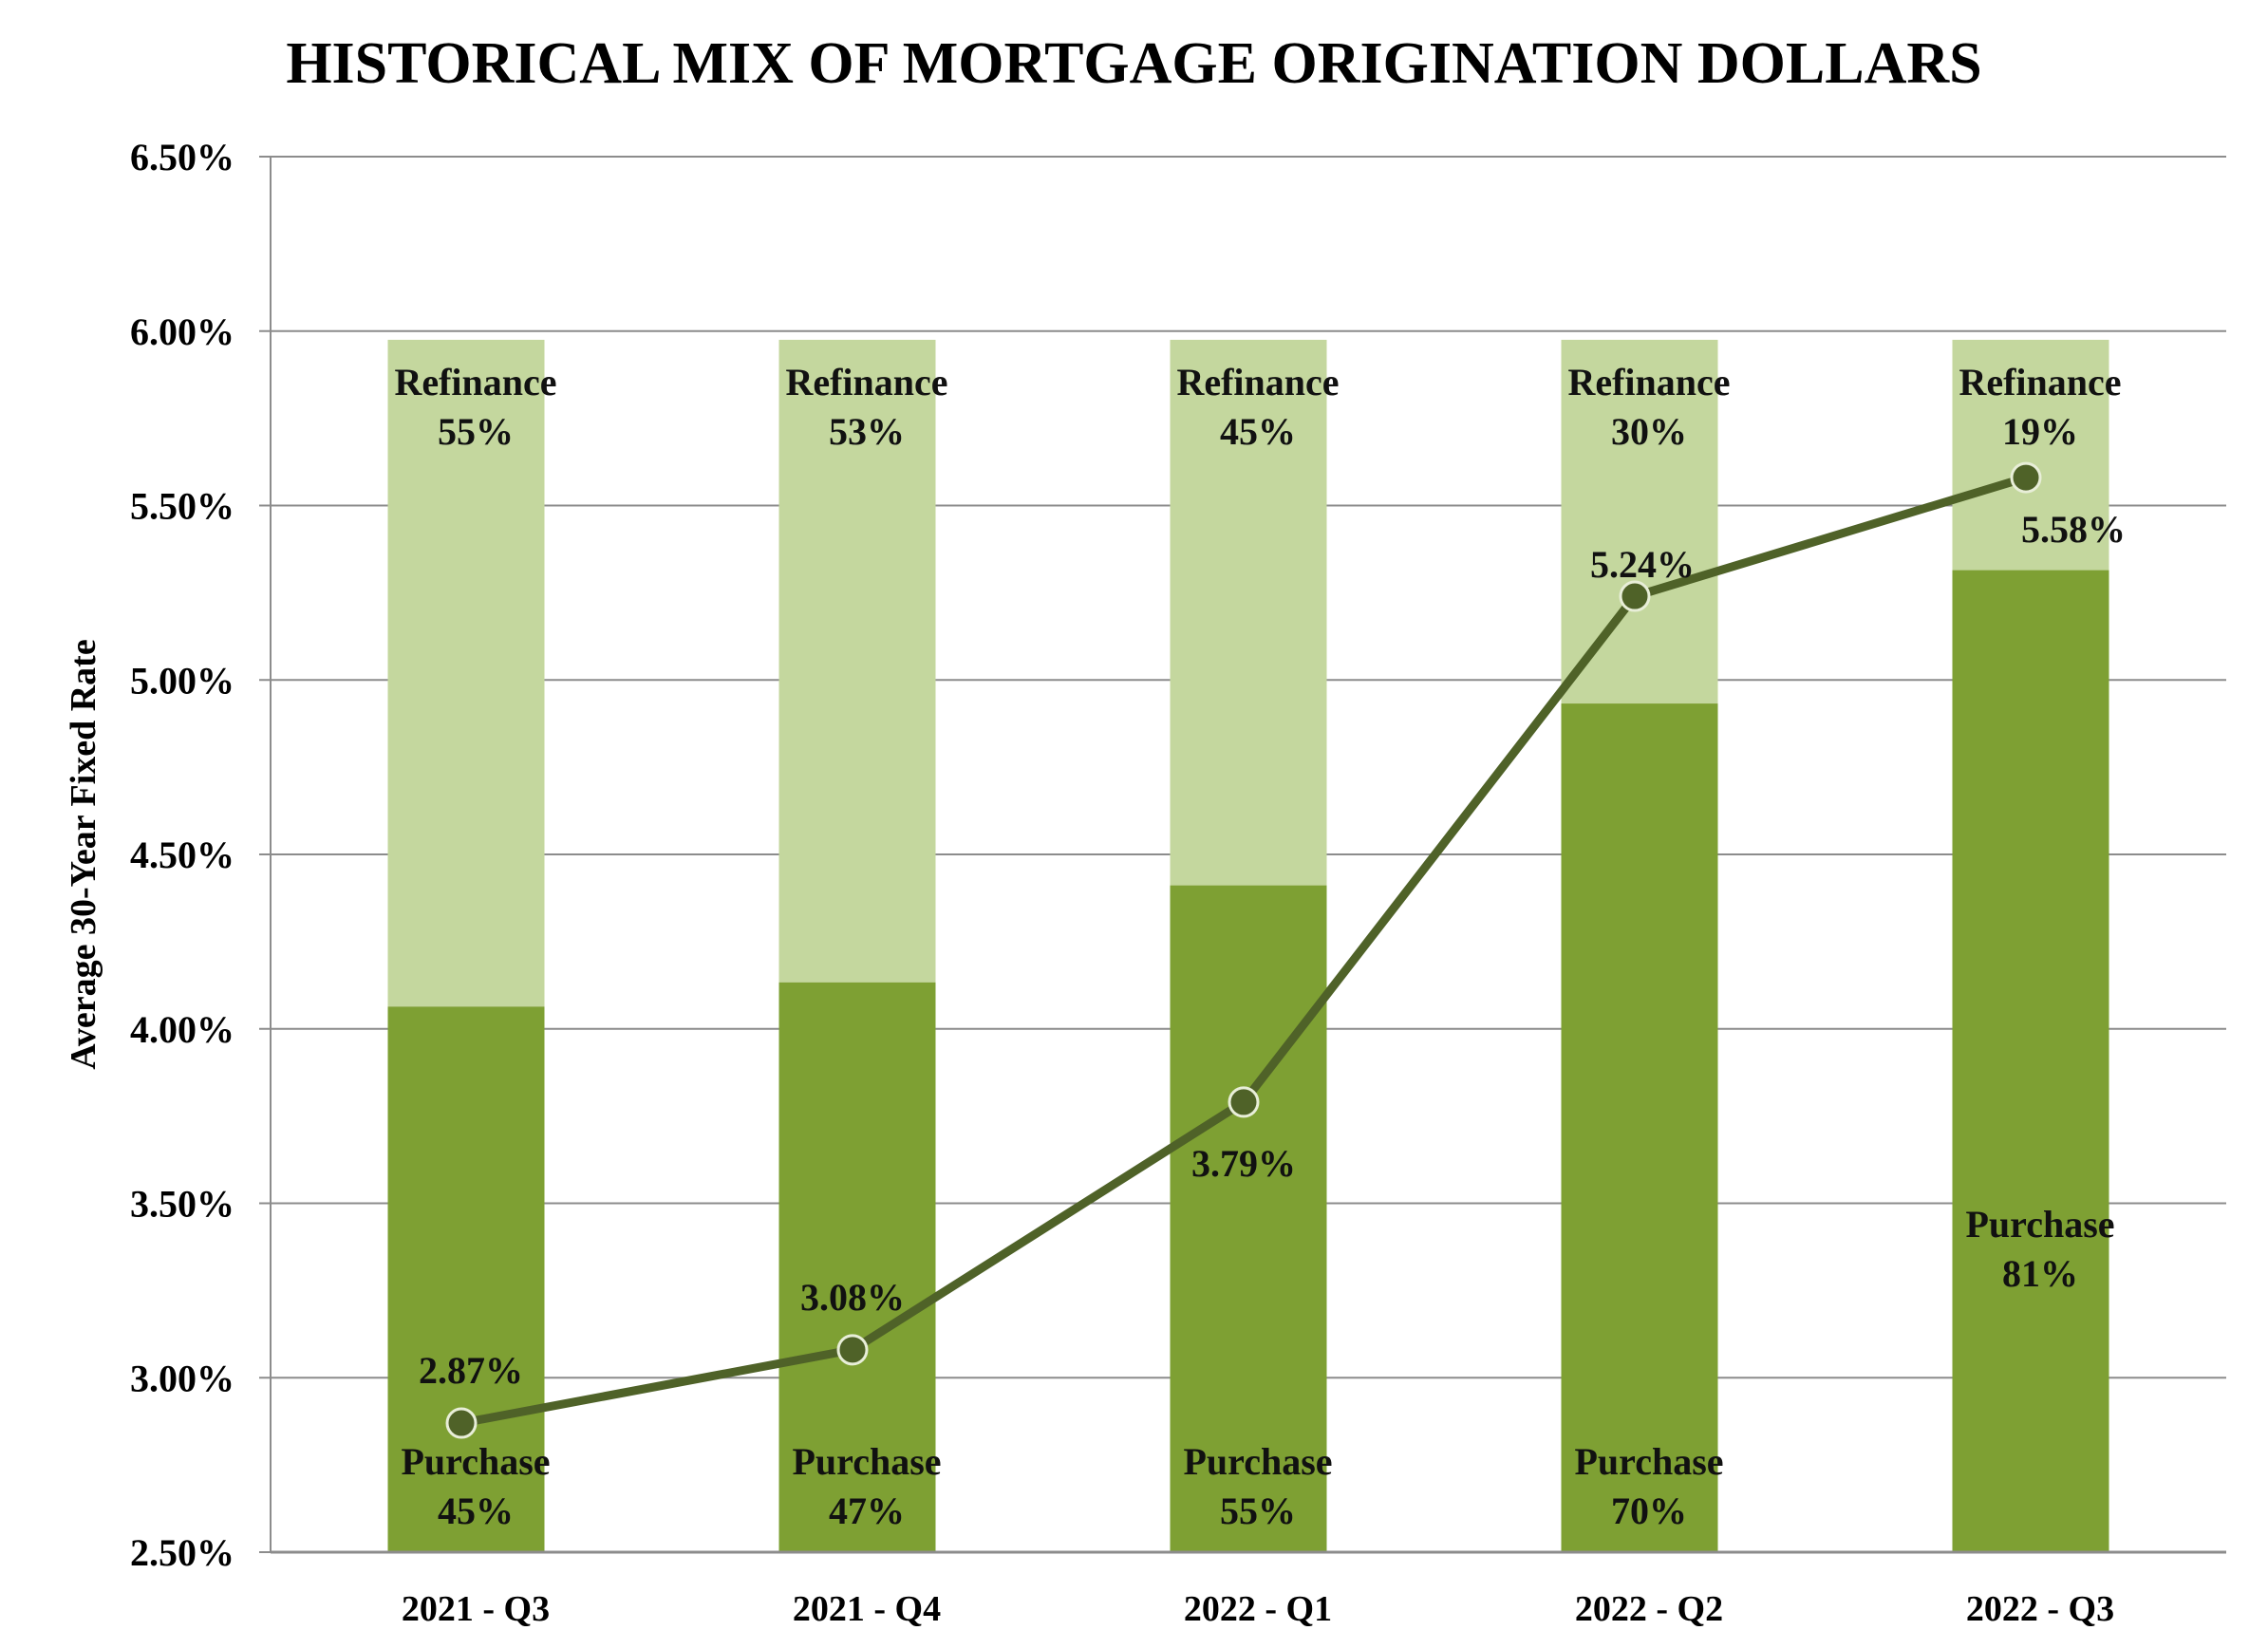 This screenshot has height=1649, width=2268. I want to click on rate-value-label: 3.79%, so click(1243, 1163).